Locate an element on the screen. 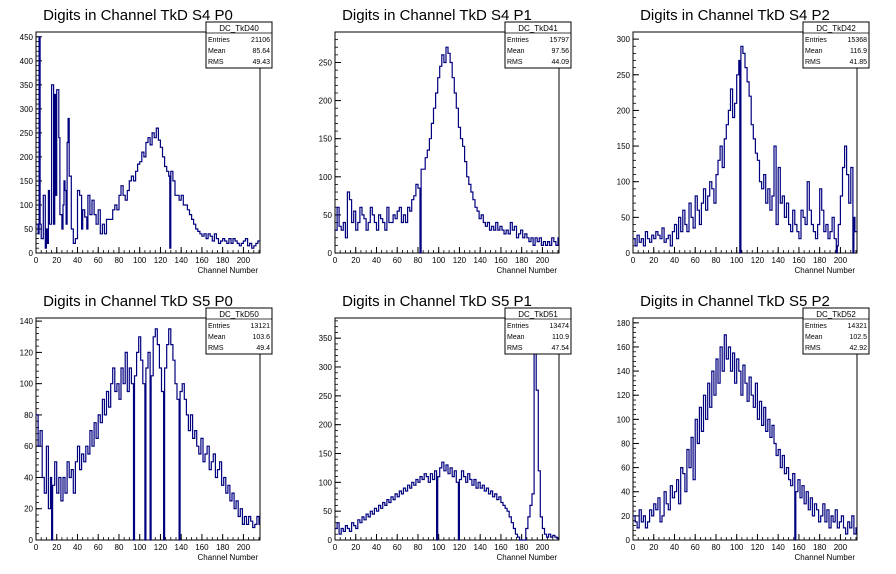  stats-value: 102.5 is located at coordinates (858, 337).